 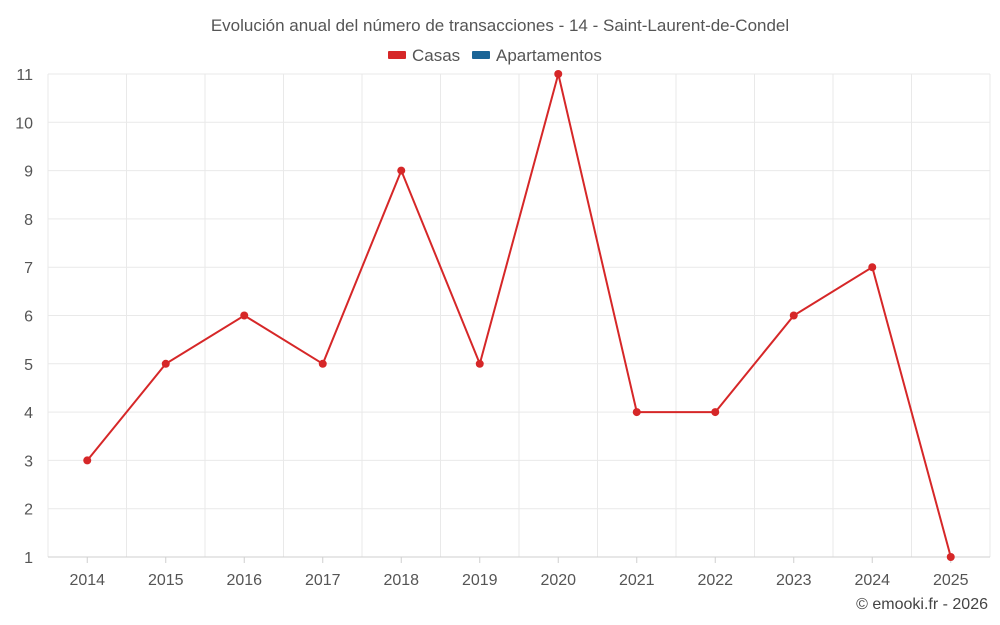 I want to click on x-tick-label: 2014, so click(x=87, y=580).